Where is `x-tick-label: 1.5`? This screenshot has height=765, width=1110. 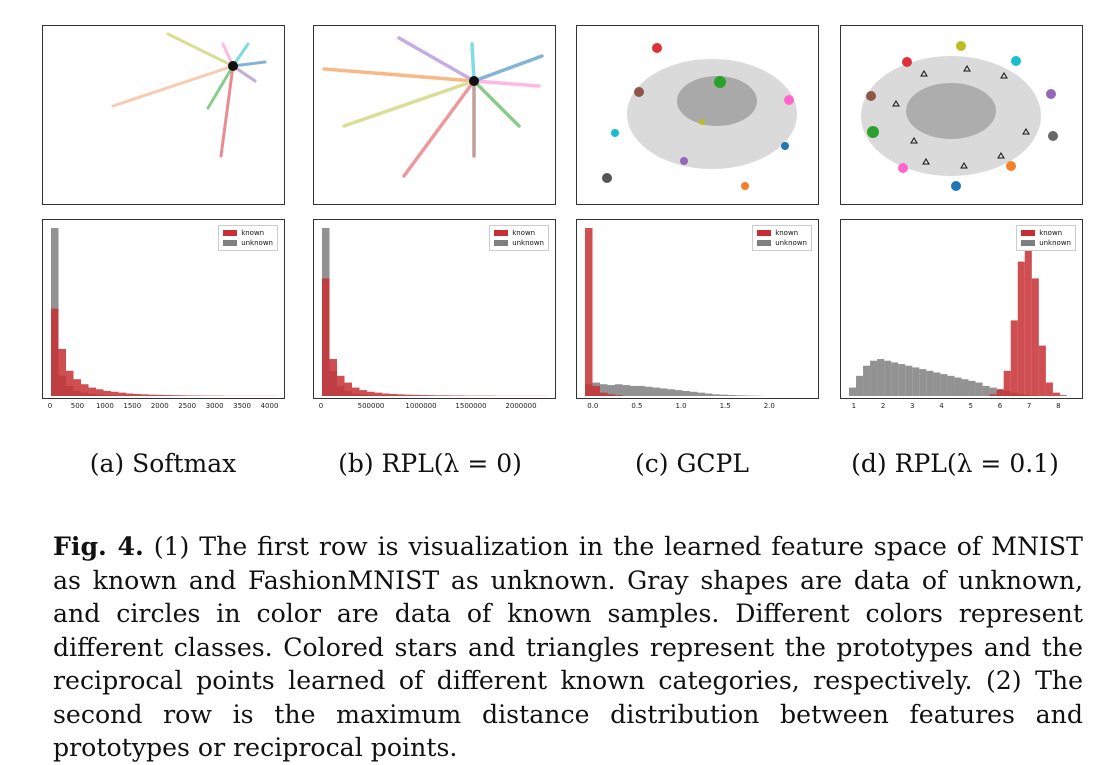
x-tick-label: 1.5 is located at coordinates (725, 406).